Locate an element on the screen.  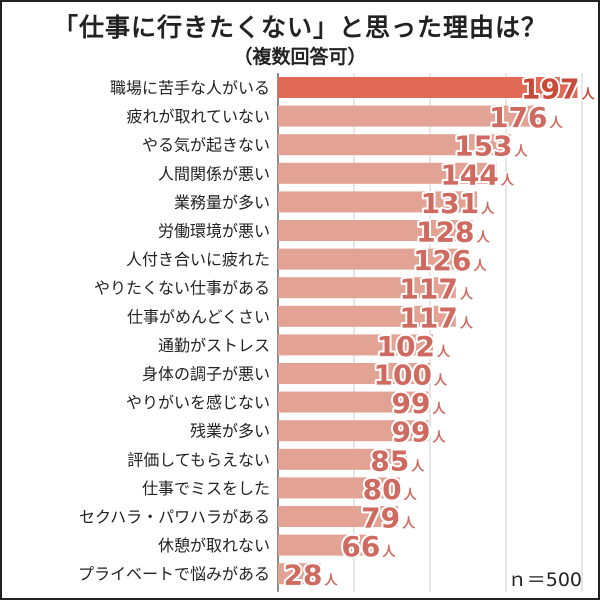
category-label: 仕事がめんどくさい is located at coordinates (198, 316).